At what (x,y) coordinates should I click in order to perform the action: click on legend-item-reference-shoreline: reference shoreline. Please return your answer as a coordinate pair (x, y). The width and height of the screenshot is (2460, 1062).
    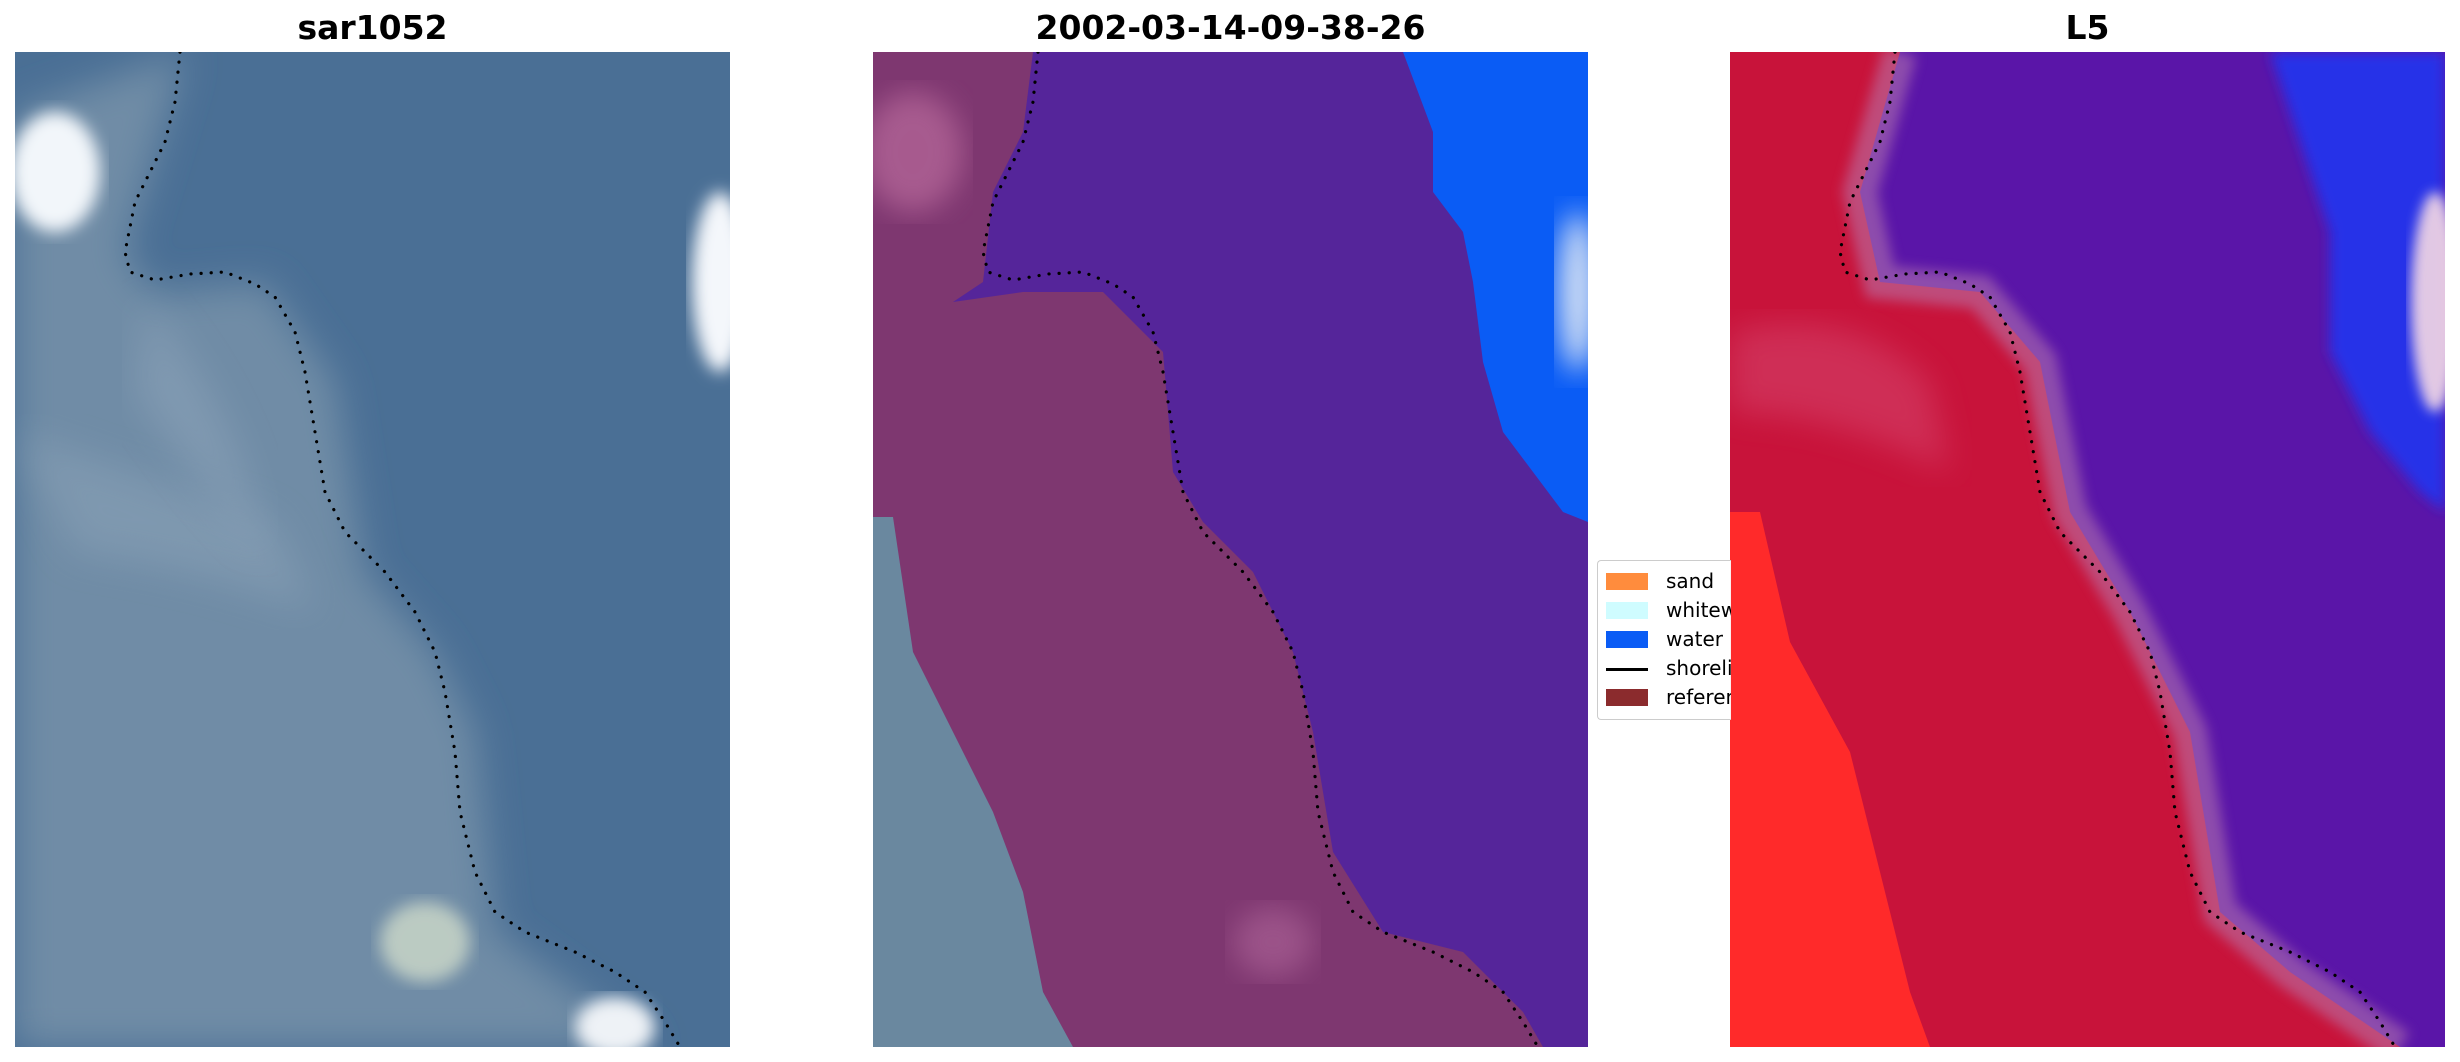
    Looking at the image, I should click on (1668, 697).